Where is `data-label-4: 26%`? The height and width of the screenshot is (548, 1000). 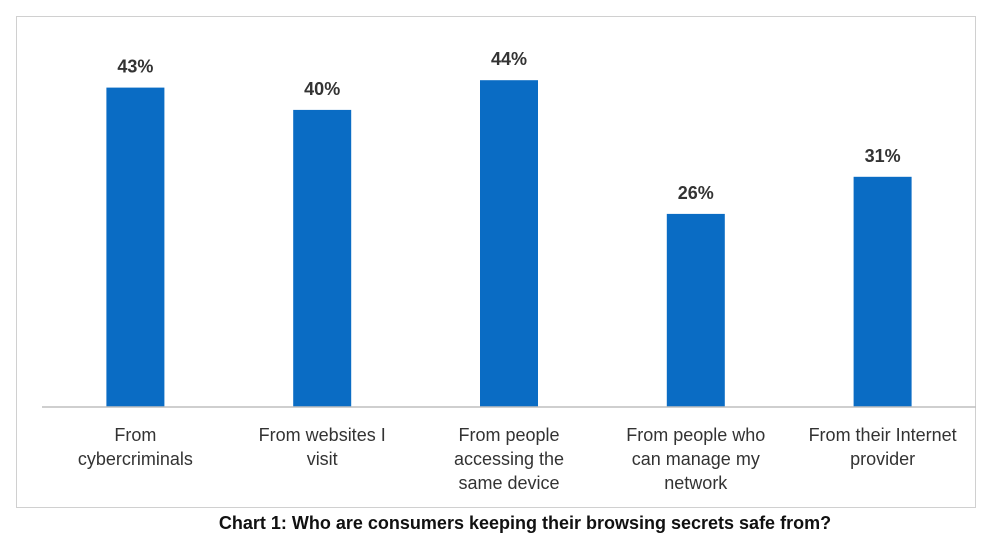
data-label-4: 26% is located at coordinates (696, 193).